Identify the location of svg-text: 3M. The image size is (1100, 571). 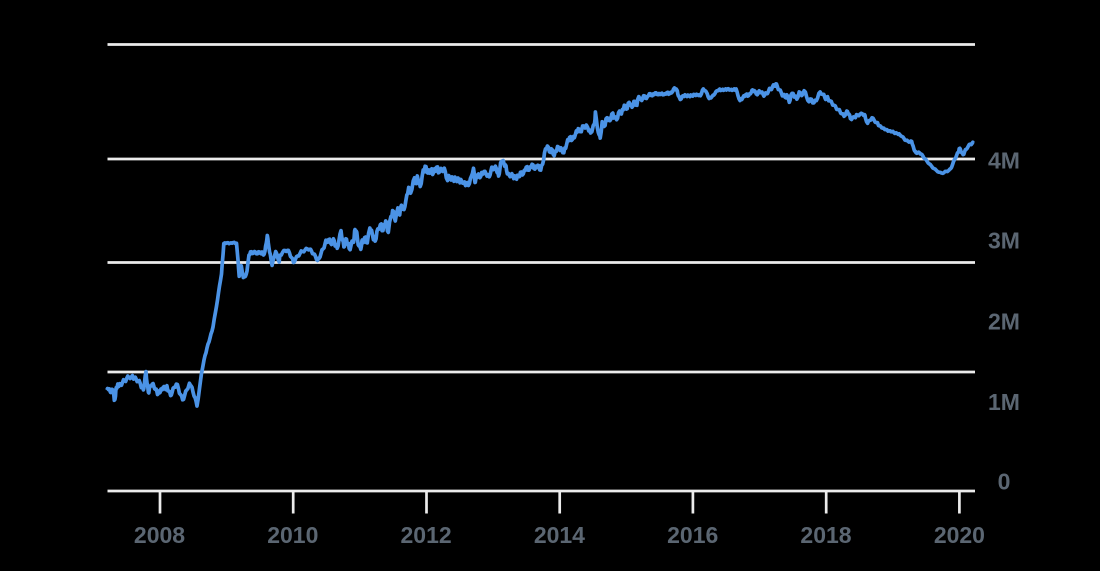
(1004, 240).